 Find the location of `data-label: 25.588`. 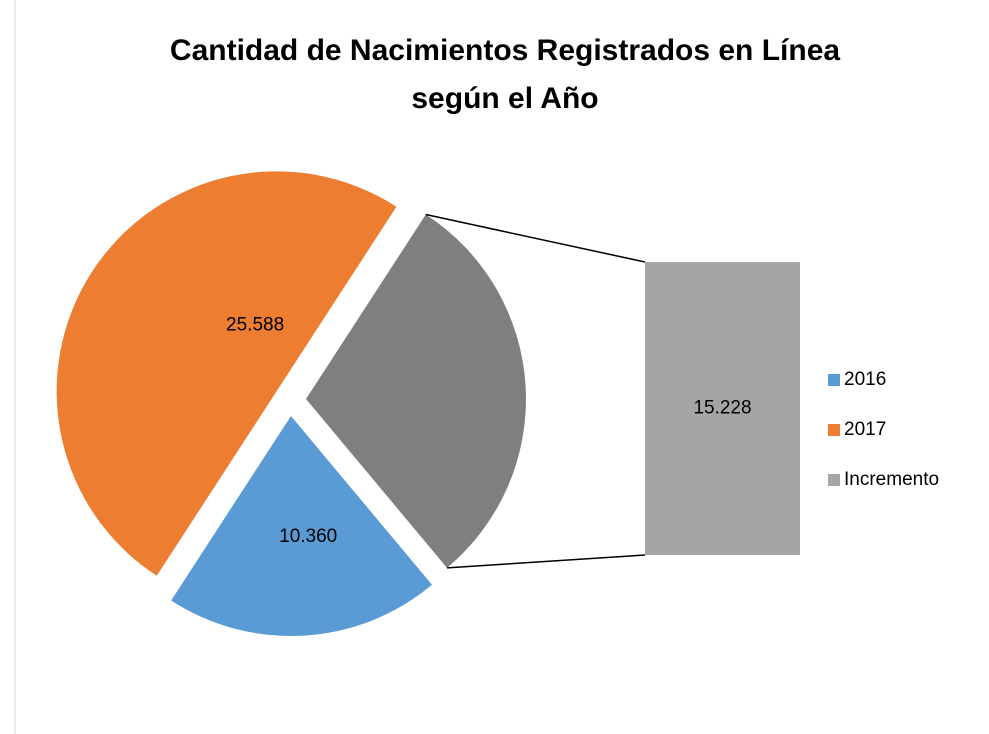

data-label: 25.588 is located at coordinates (255, 324).